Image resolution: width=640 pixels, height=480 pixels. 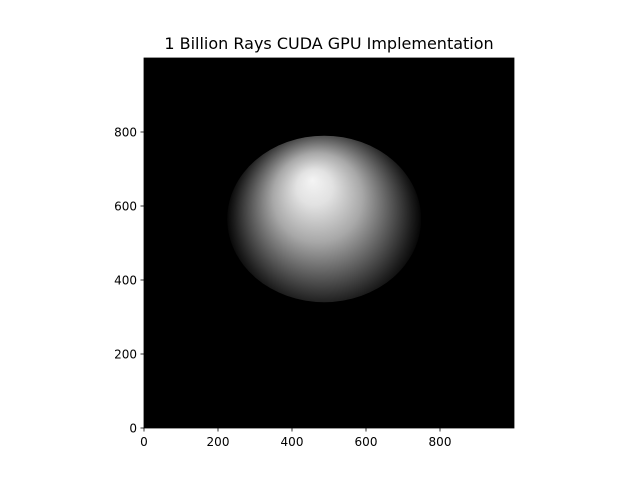 What do you see at coordinates (133, 428) in the screenshot?
I see `y-tick-label: 0` at bounding box center [133, 428].